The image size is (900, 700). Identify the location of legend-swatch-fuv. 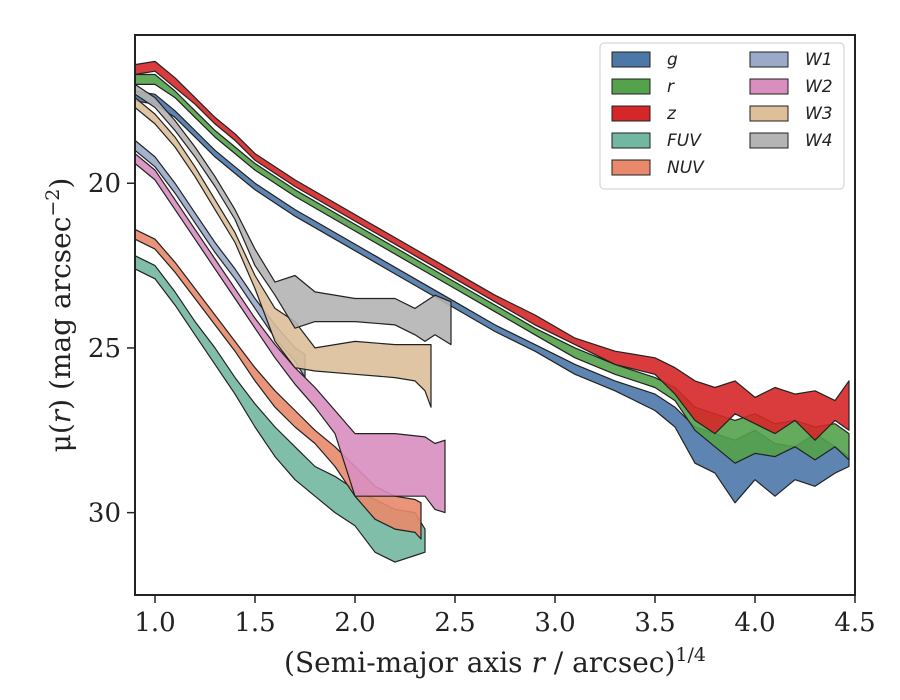
(631, 140).